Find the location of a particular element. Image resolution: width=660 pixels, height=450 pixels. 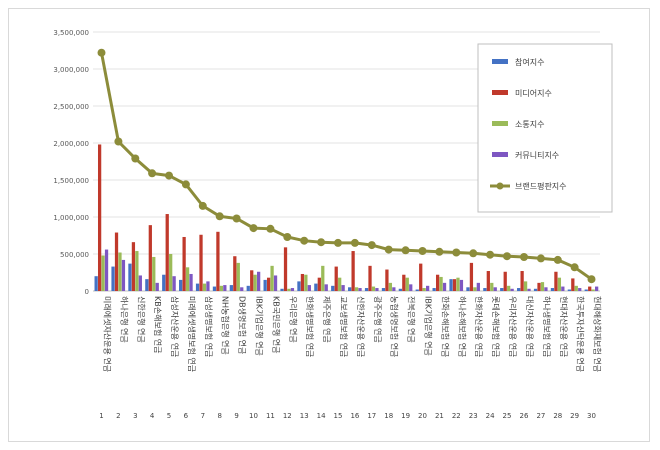

x-company-label: 롯데손해보험 연금 is located at coordinates (496, 326).